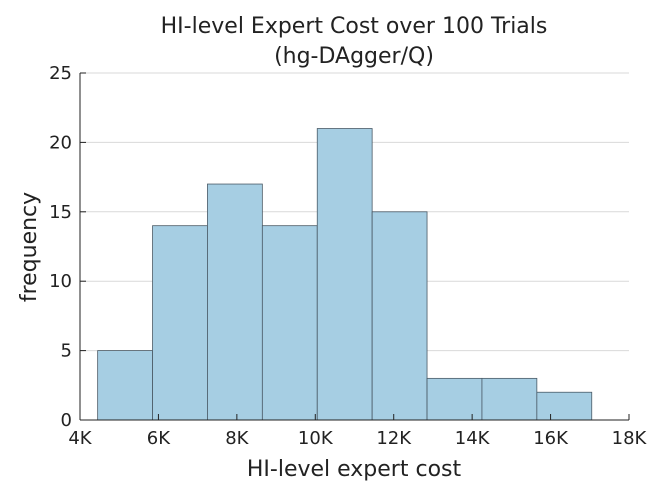  What do you see at coordinates (60, 142) in the screenshot?
I see `y-tick-label: 20` at bounding box center [60, 142].